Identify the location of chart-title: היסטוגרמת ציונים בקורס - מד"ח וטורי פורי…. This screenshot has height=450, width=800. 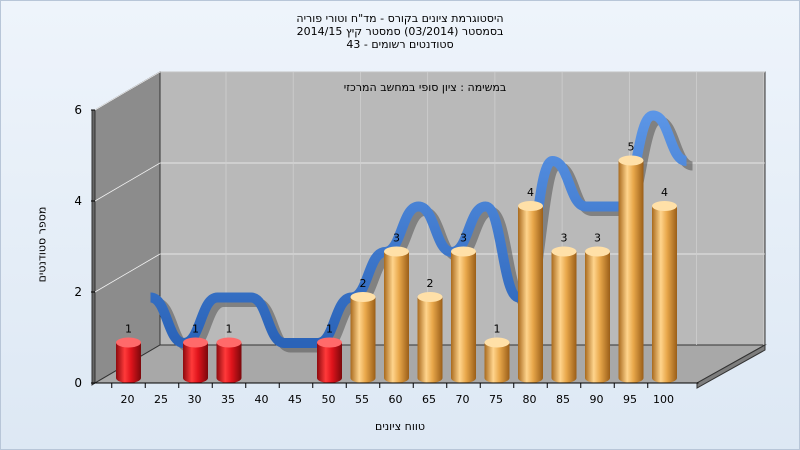
(400, 31).